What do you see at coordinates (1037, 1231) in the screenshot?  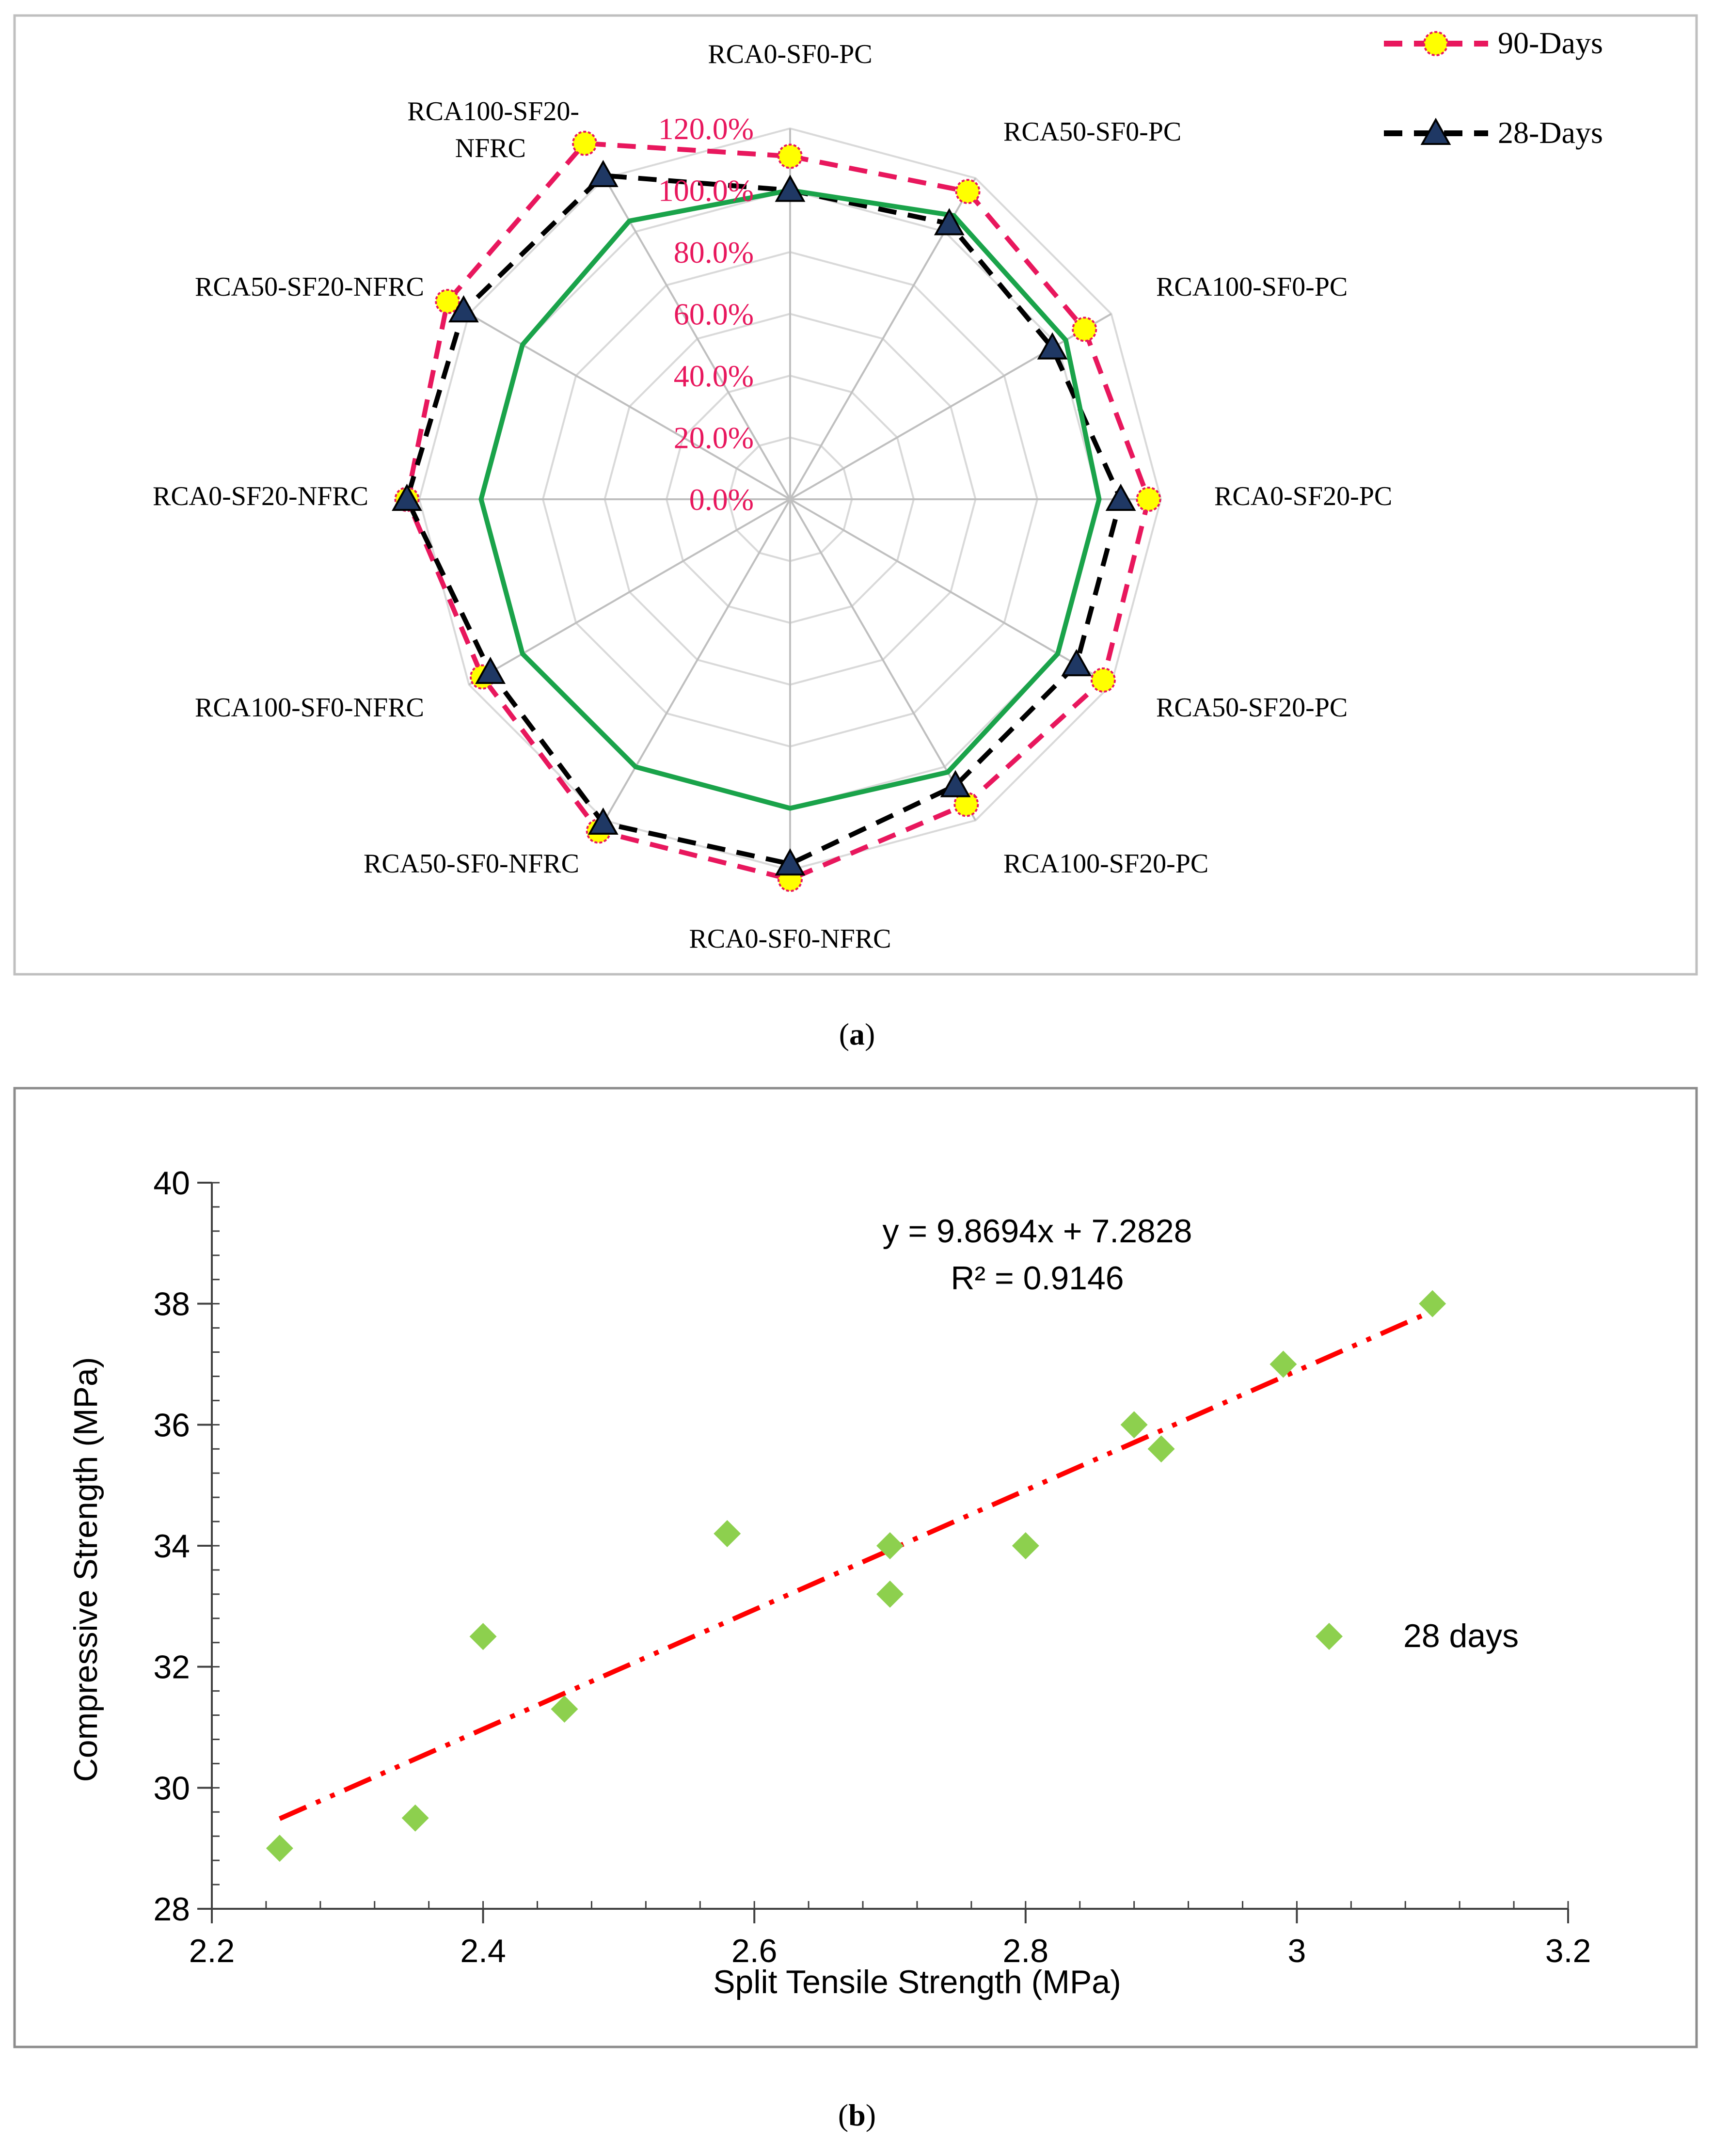 I see `trendline-equation: y = 9.8694x + 7.2828` at bounding box center [1037, 1231].